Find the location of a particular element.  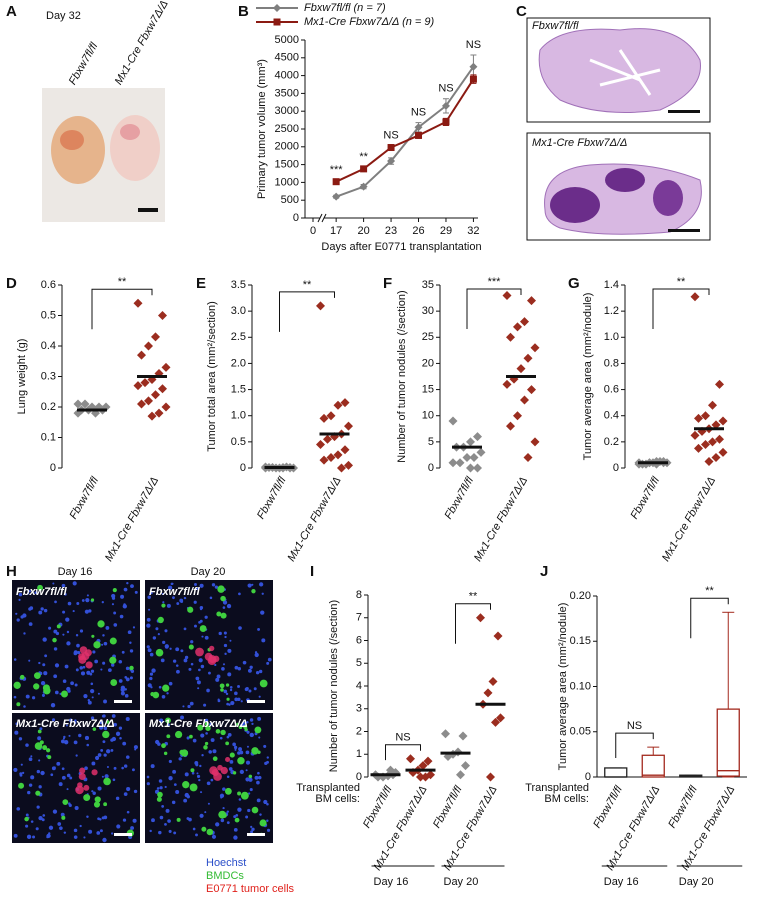

legend-entry: E0771 tumor cells is located at coordinates (250, 889).